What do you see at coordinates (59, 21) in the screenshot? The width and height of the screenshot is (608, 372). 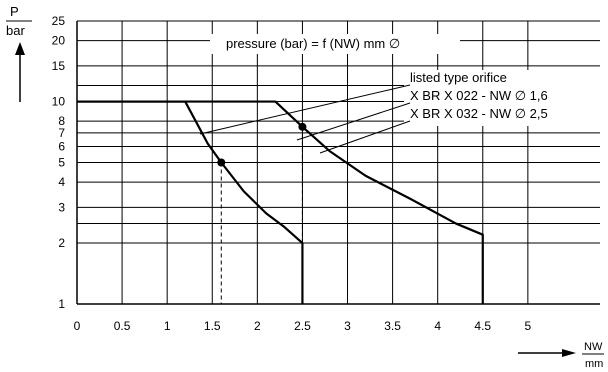 I see `y-tick-label-25: 25` at bounding box center [59, 21].